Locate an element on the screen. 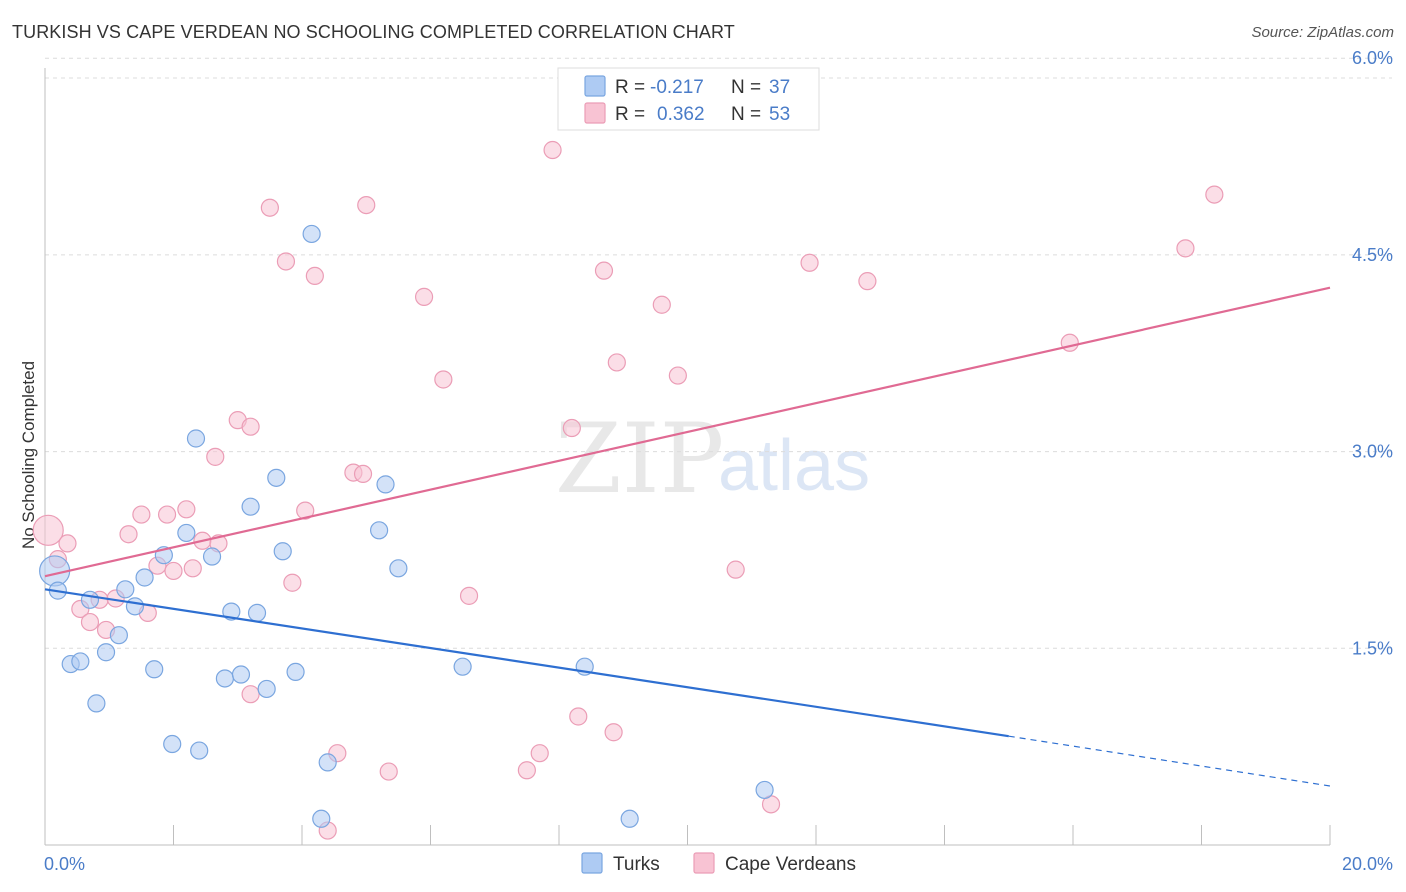  series-legend-label-turks: Turks is located at coordinates (636, 864).